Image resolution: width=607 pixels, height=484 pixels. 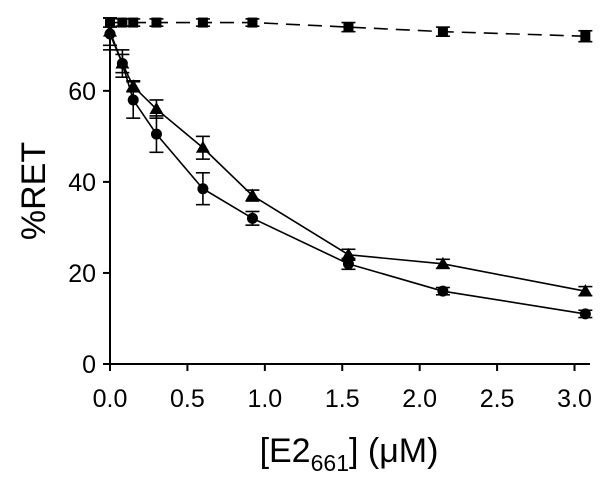 What do you see at coordinates (419, 399) in the screenshot?
I see `x-tick-label: 2.0` at bounding box center [419, 399].